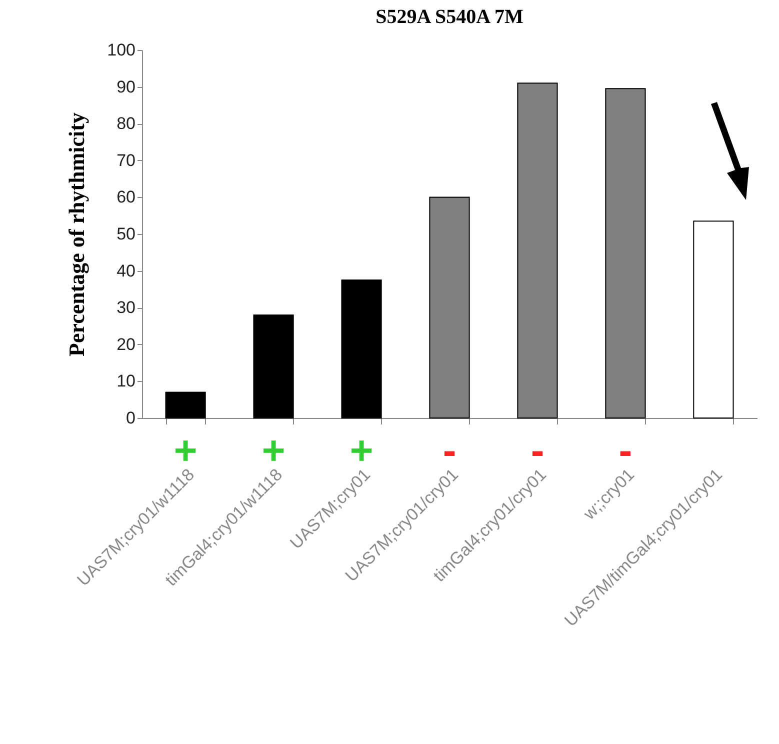  What do you see at coordinates (126, 86) in the screenshot?
I see `y-tick-label: 90` at bounding box center [126, 86].